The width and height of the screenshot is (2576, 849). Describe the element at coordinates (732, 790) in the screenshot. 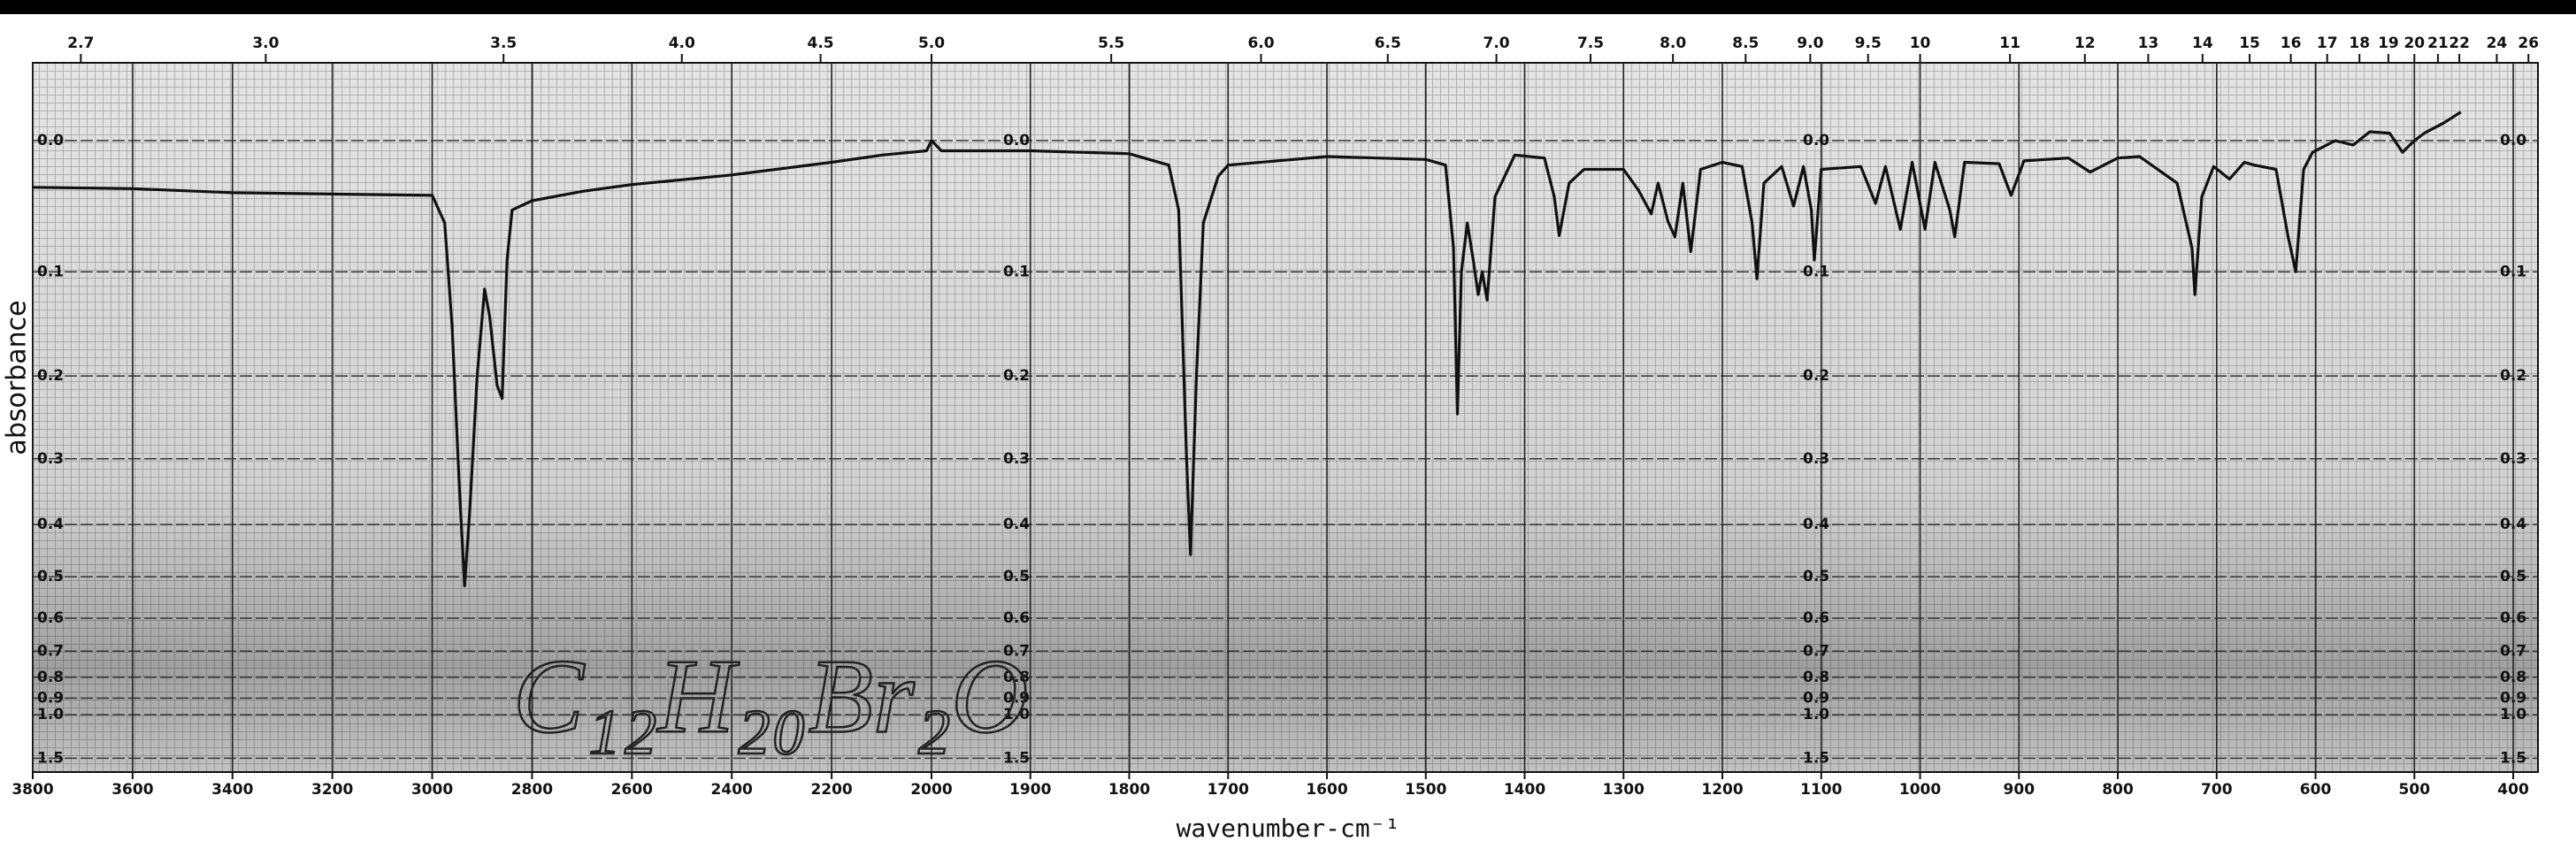

I see `x-tick-label: 2400` at that location.